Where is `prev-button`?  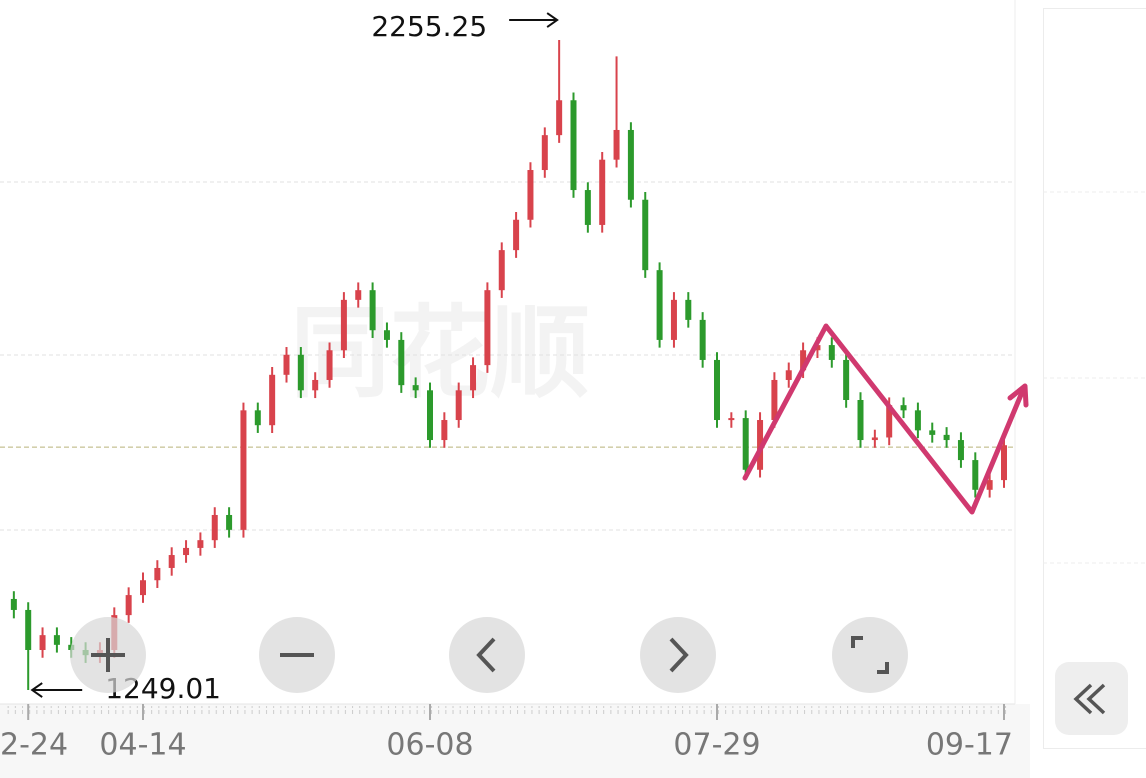 prev-button is located at coordinates (487, 655).